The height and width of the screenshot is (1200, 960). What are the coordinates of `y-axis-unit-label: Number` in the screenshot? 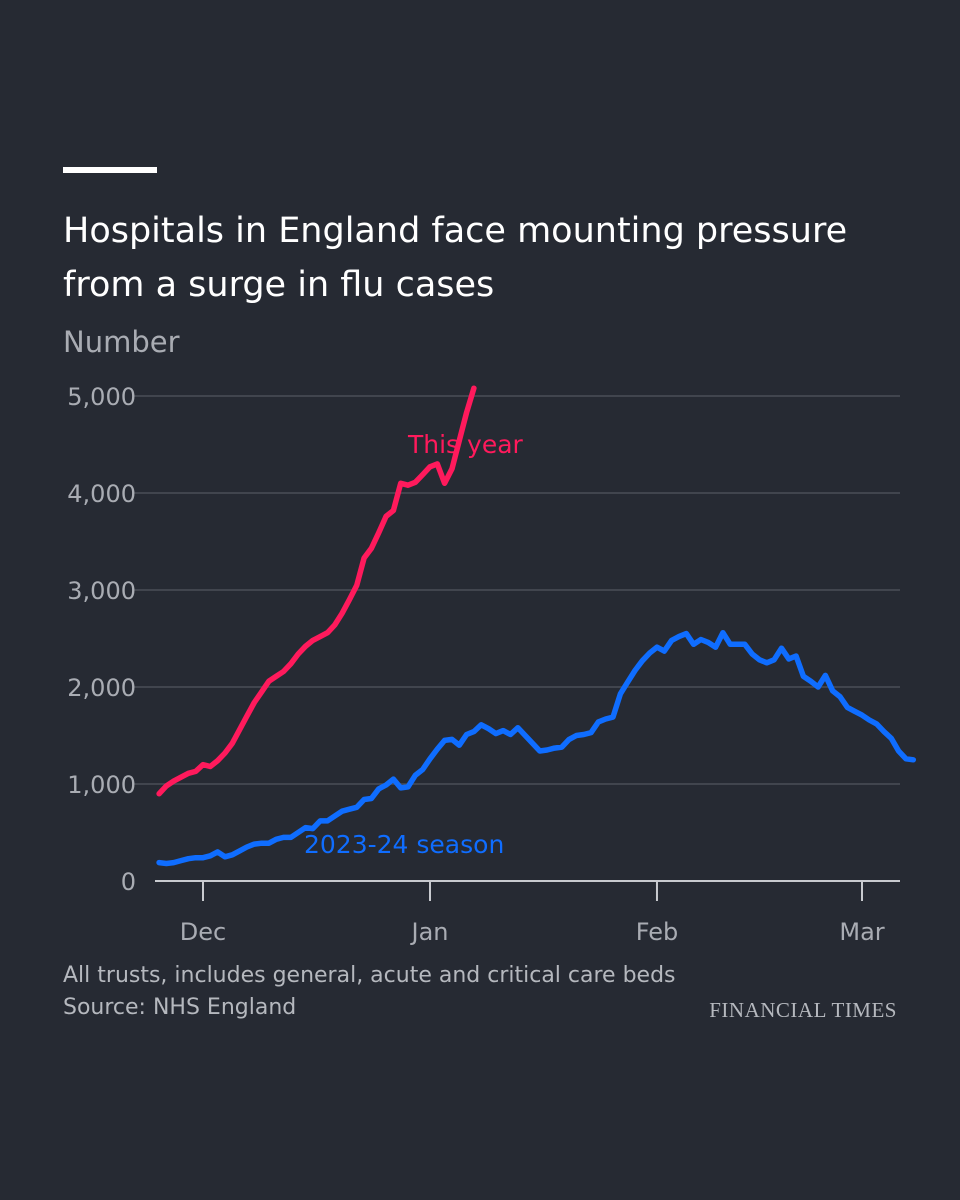 It's located at (121, 342).